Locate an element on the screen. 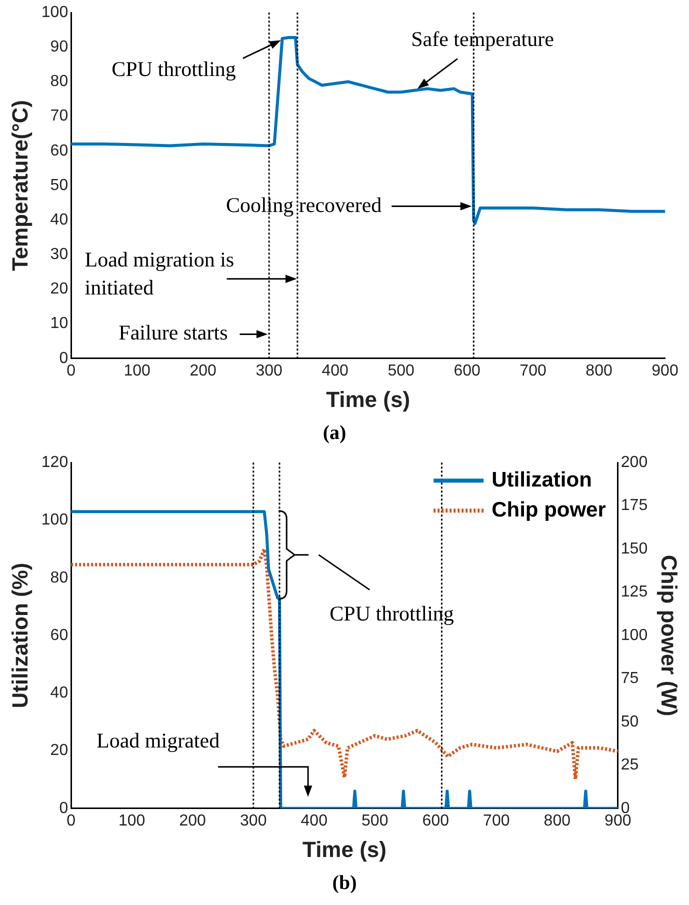 The height and width of the screenshot is (905, 689). y-tick-label: 10 is located at coordinates (59, 323).